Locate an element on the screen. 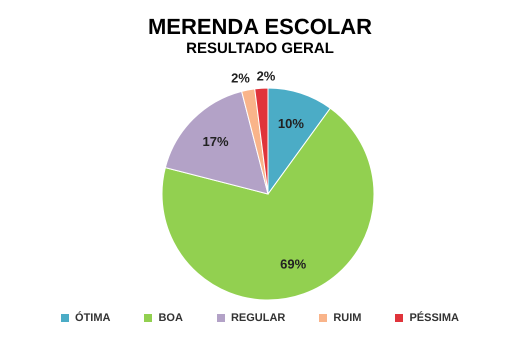 The height and width of the screenshot is (343, 520). chart-subtitle: RESULTADO GERAL is located at coordinates (260, 48).